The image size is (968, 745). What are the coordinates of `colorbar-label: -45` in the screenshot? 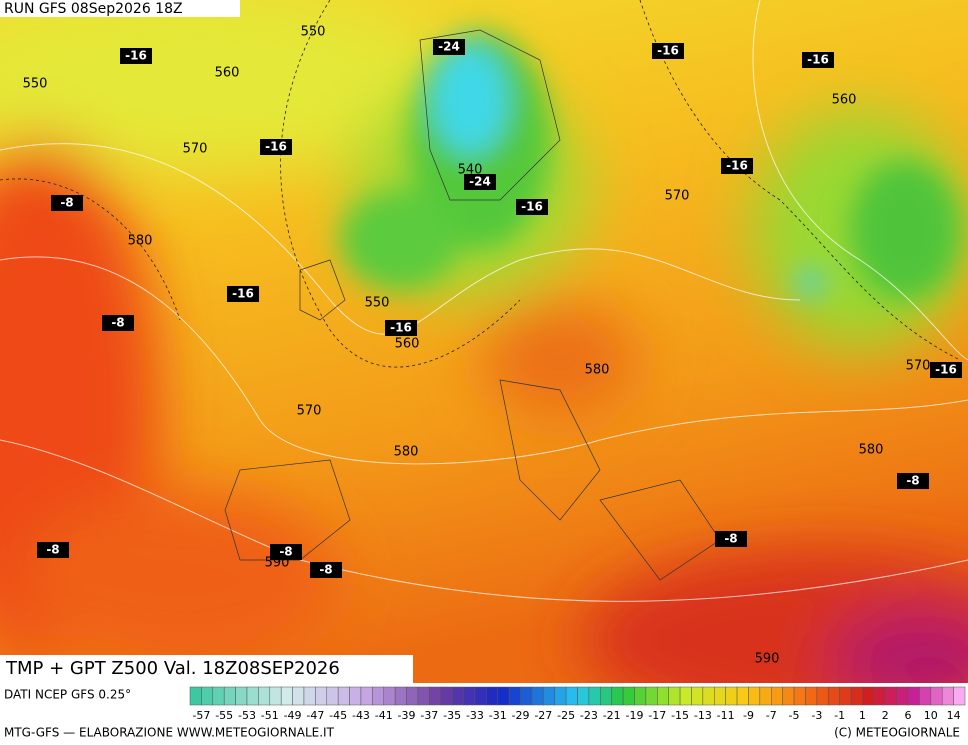 It's located at (338, 715).